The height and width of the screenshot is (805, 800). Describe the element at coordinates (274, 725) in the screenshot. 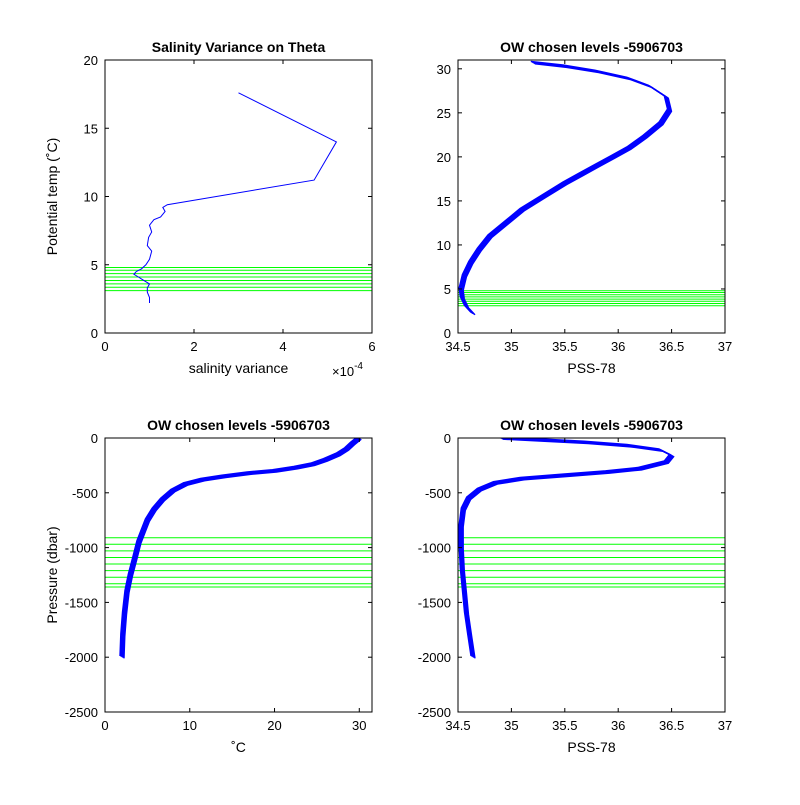

I see `x-tick-label: 20` at that location.